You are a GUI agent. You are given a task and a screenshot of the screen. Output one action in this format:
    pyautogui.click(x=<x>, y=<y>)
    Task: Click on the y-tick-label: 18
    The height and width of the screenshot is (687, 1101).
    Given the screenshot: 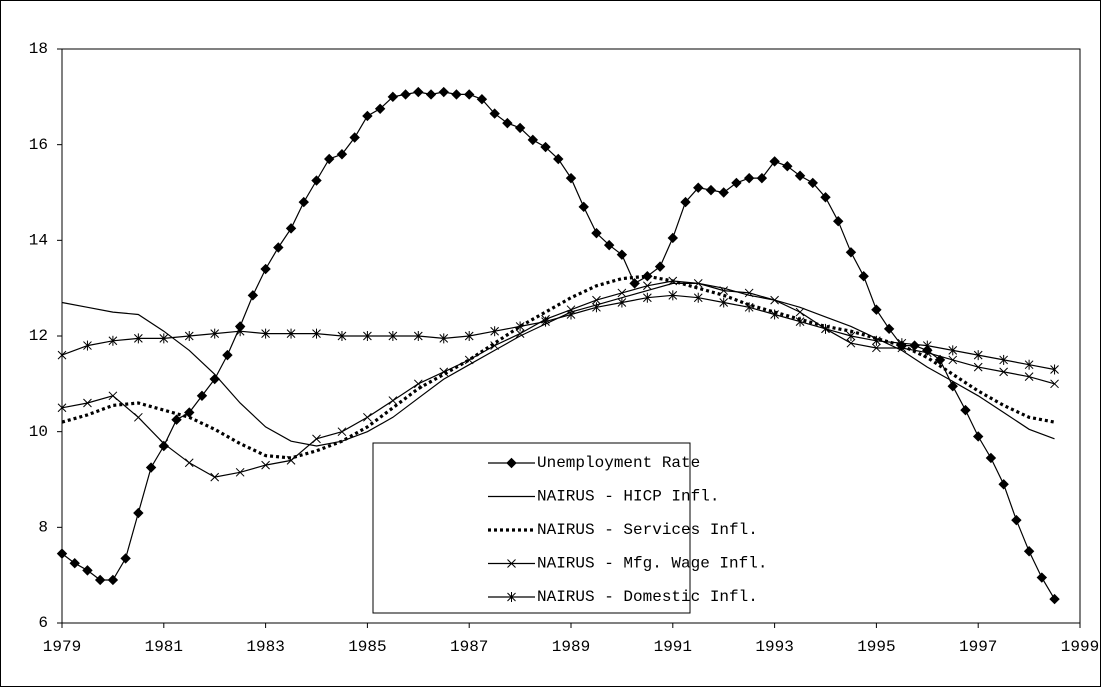 What is the action you would take?
    pyautogui.click(x=38, y=49)
    